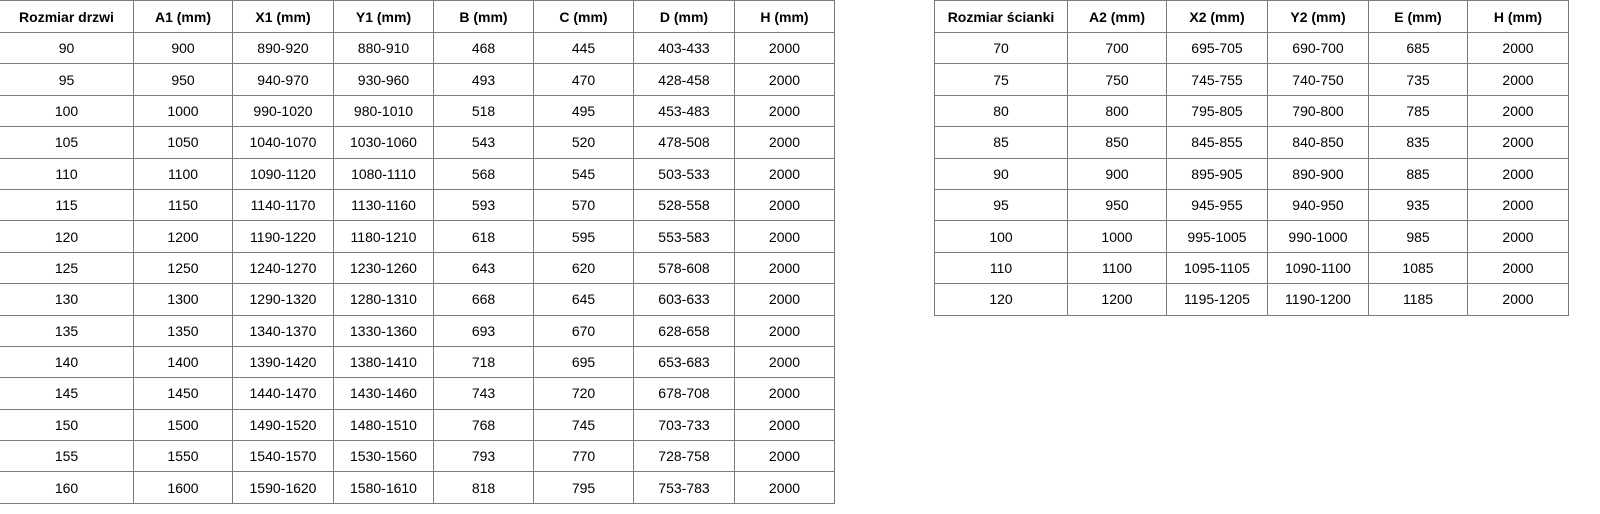 Image resolution: width=1600 pixels, height=514 pixels. I want to click on table-cell: 520, so click(583, 142).